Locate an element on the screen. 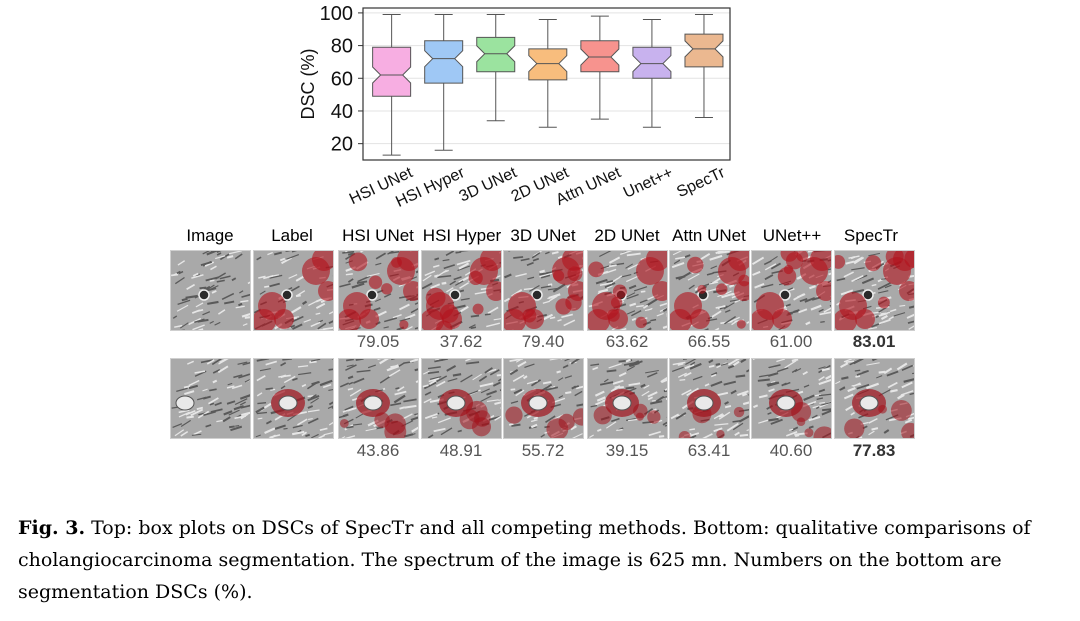 The height and width of the screenshot is (621, 1080). x-tick-label: Unet++ is located at coordinates (648, 183).